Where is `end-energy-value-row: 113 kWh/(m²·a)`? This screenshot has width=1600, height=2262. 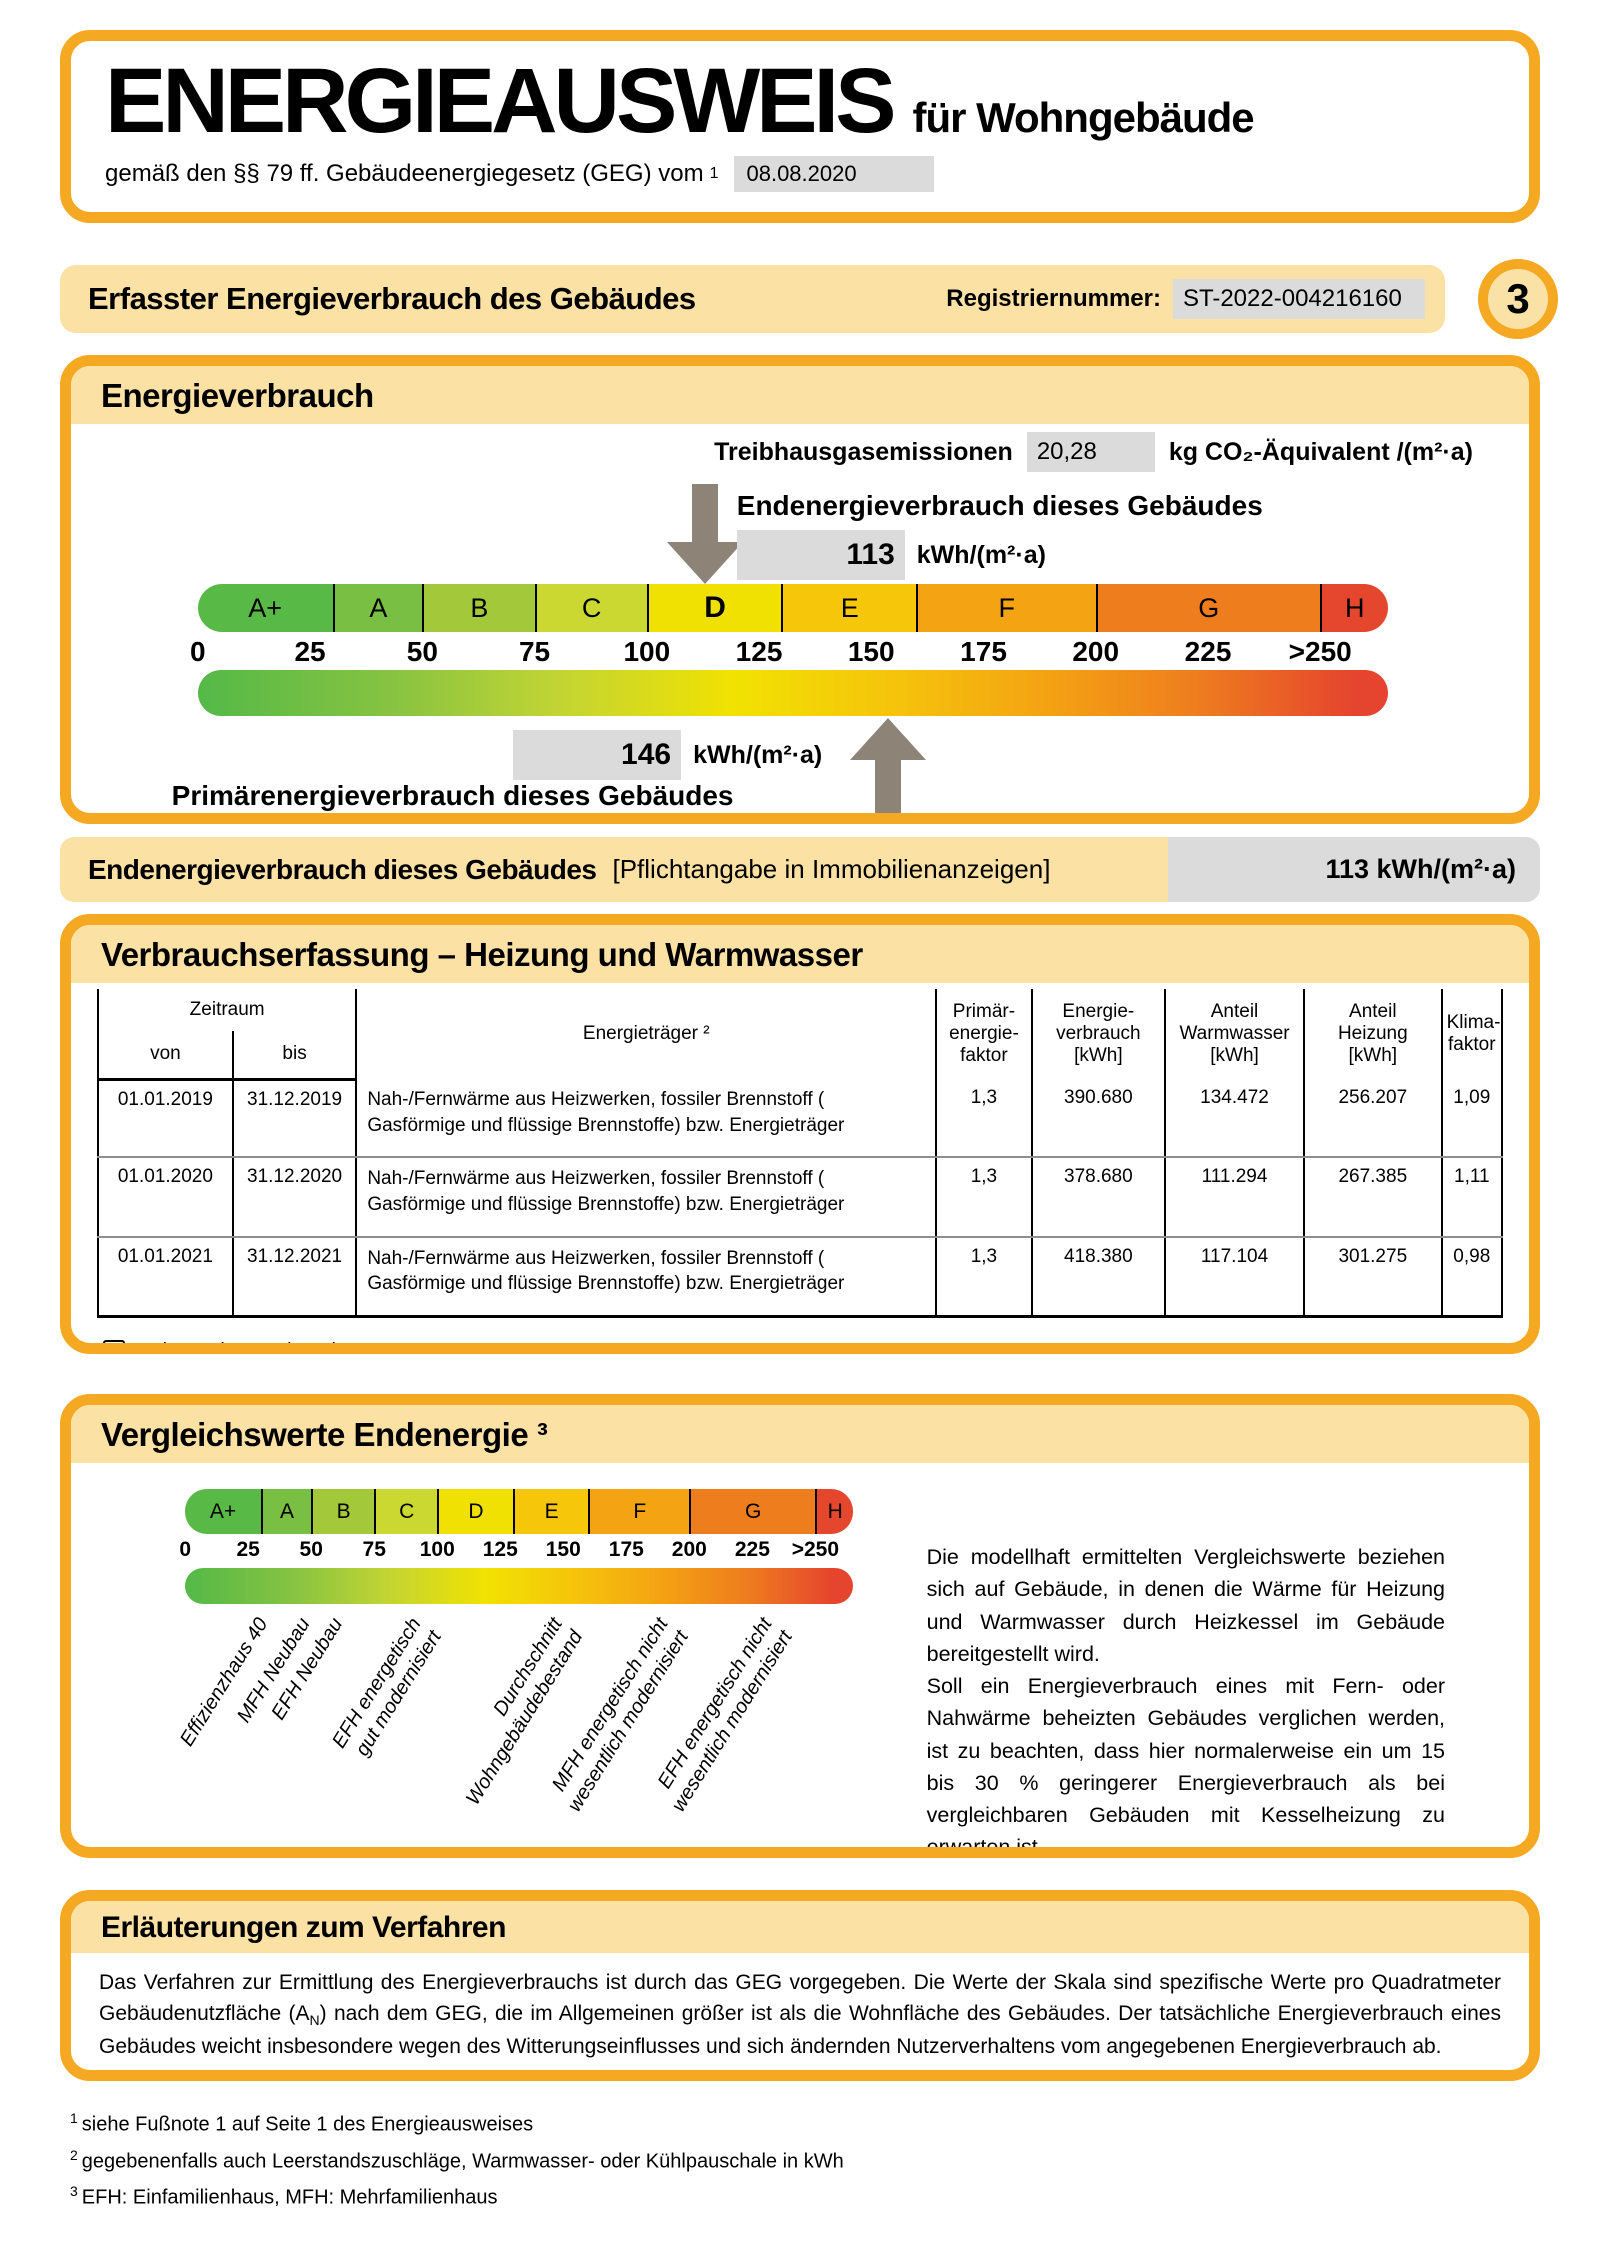
end-energy-value-row: 113 kWh/(m²·a) is located at coordinates (891, 555).